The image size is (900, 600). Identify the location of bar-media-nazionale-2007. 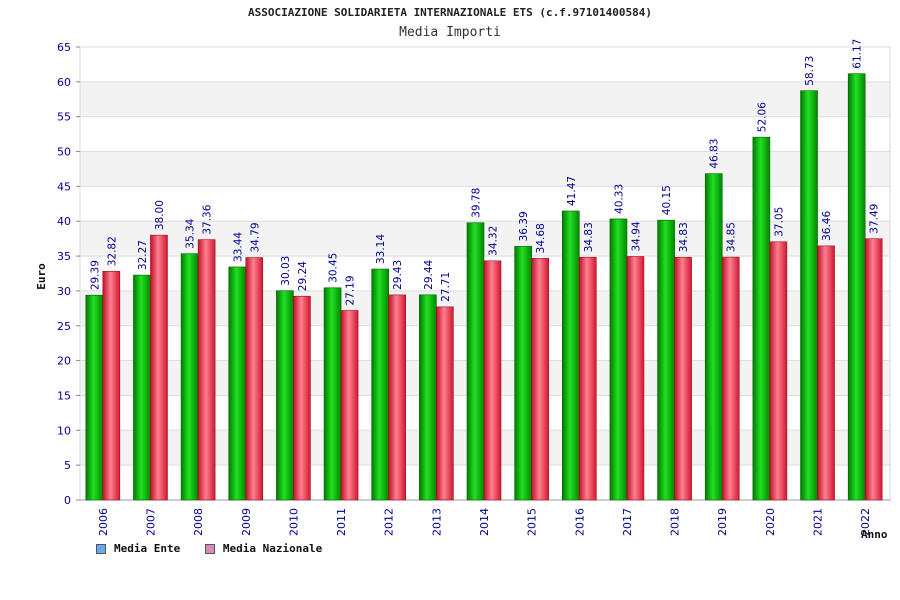
(159, 367).